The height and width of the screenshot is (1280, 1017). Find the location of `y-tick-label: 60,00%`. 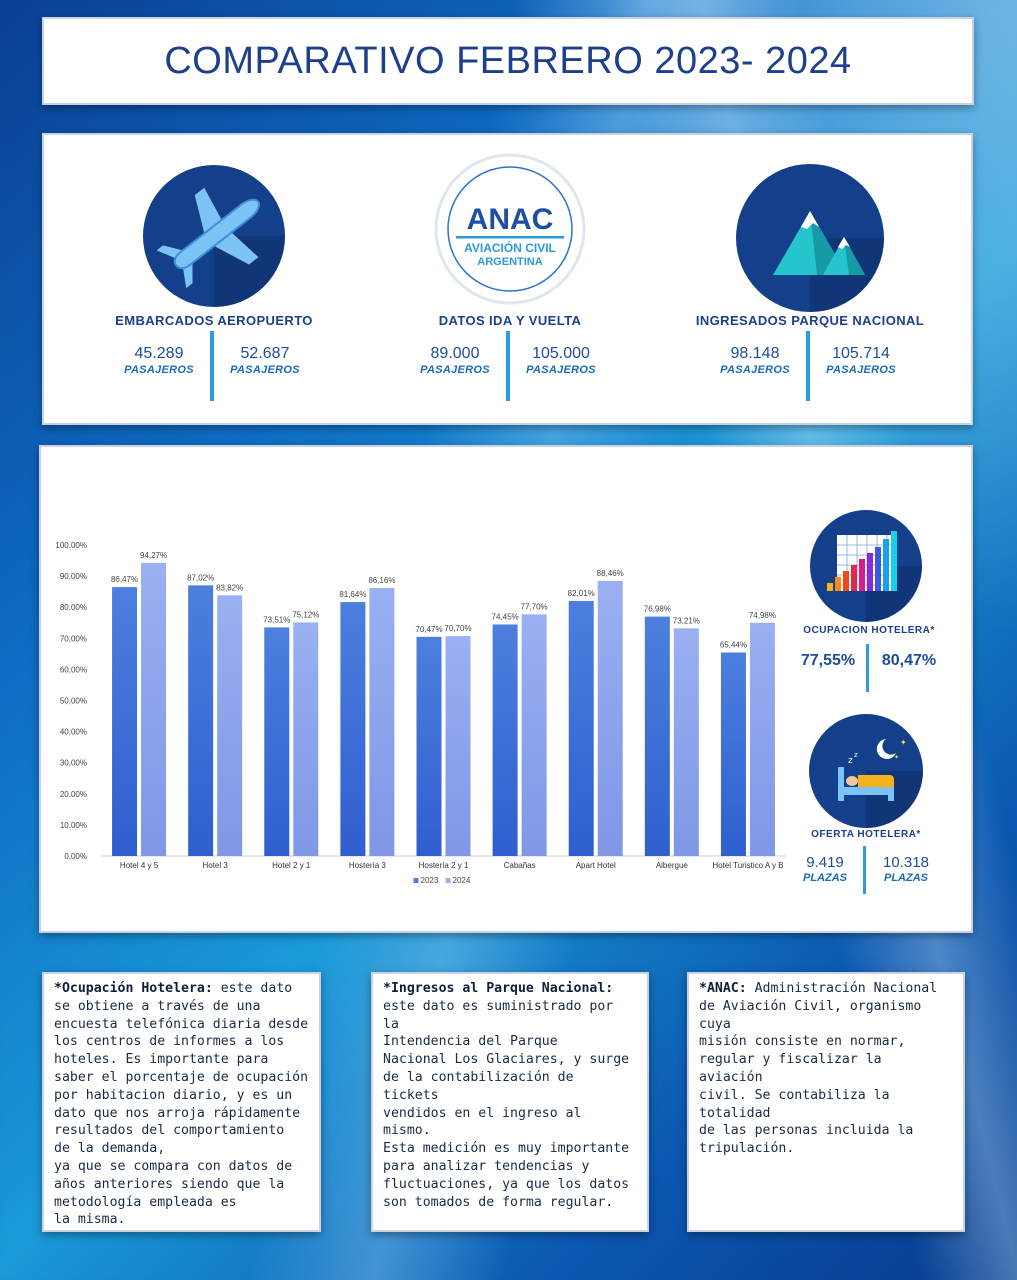

y-tick-label: 60,00% is located at coordinates (73, 669).